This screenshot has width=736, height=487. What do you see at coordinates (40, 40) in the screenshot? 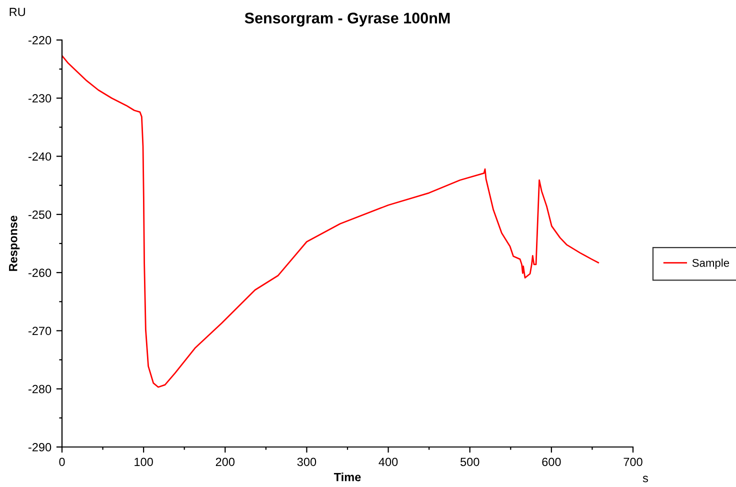
I see `y-tick-label: -220` at bounding box center [40, 40].